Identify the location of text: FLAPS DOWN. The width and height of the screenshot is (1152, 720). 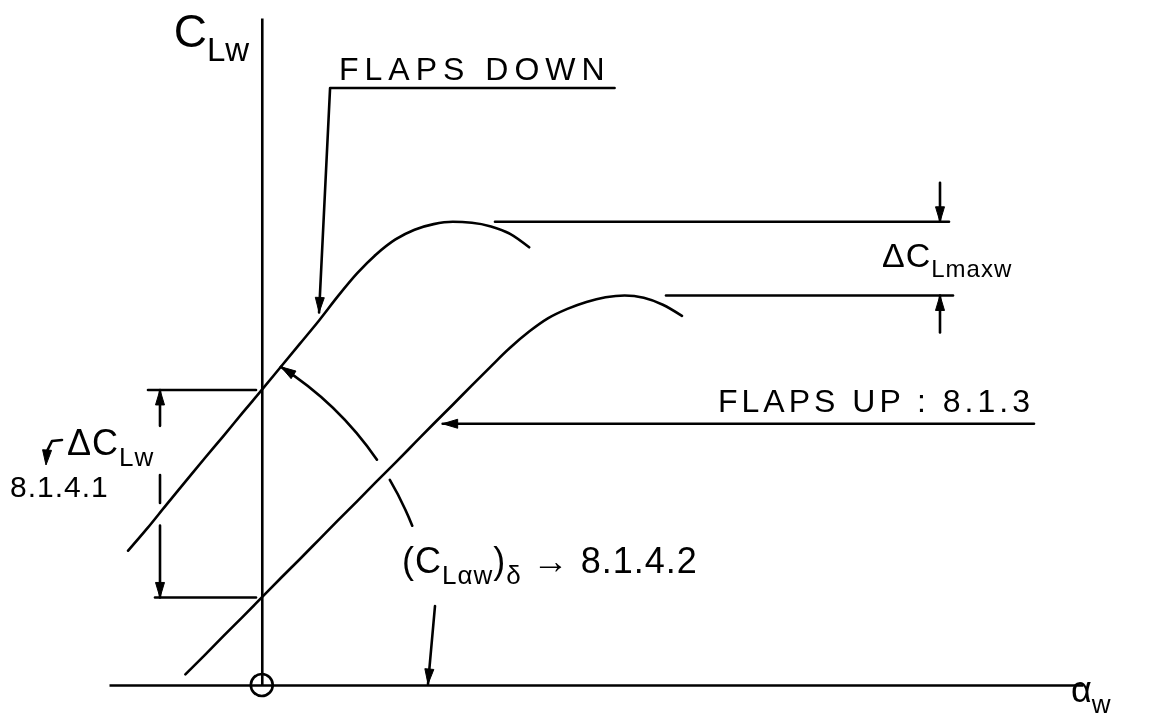
(475, 69).